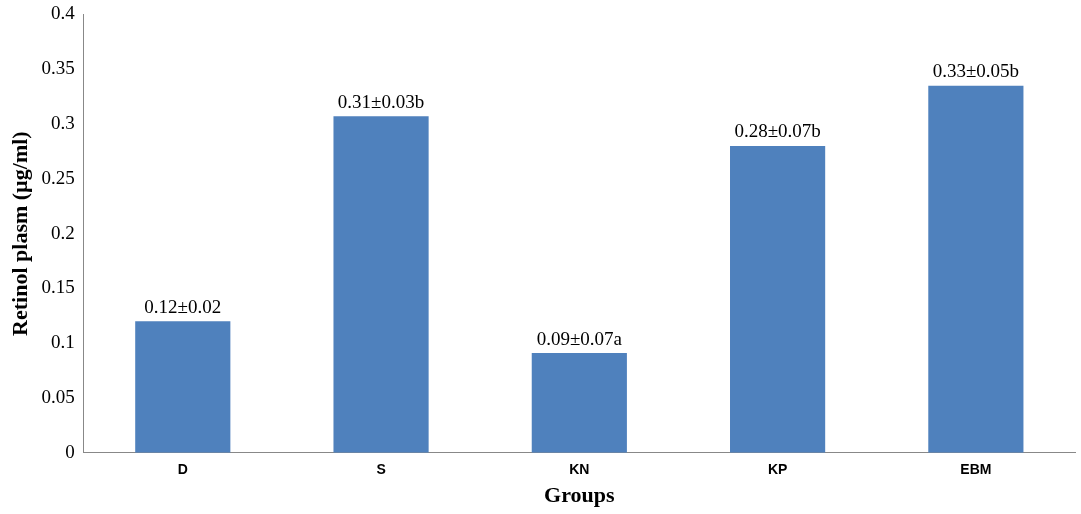 This screenshot has width=1081, height=514. I want to click on y-tick-label: 0.1, so click(62, 342).